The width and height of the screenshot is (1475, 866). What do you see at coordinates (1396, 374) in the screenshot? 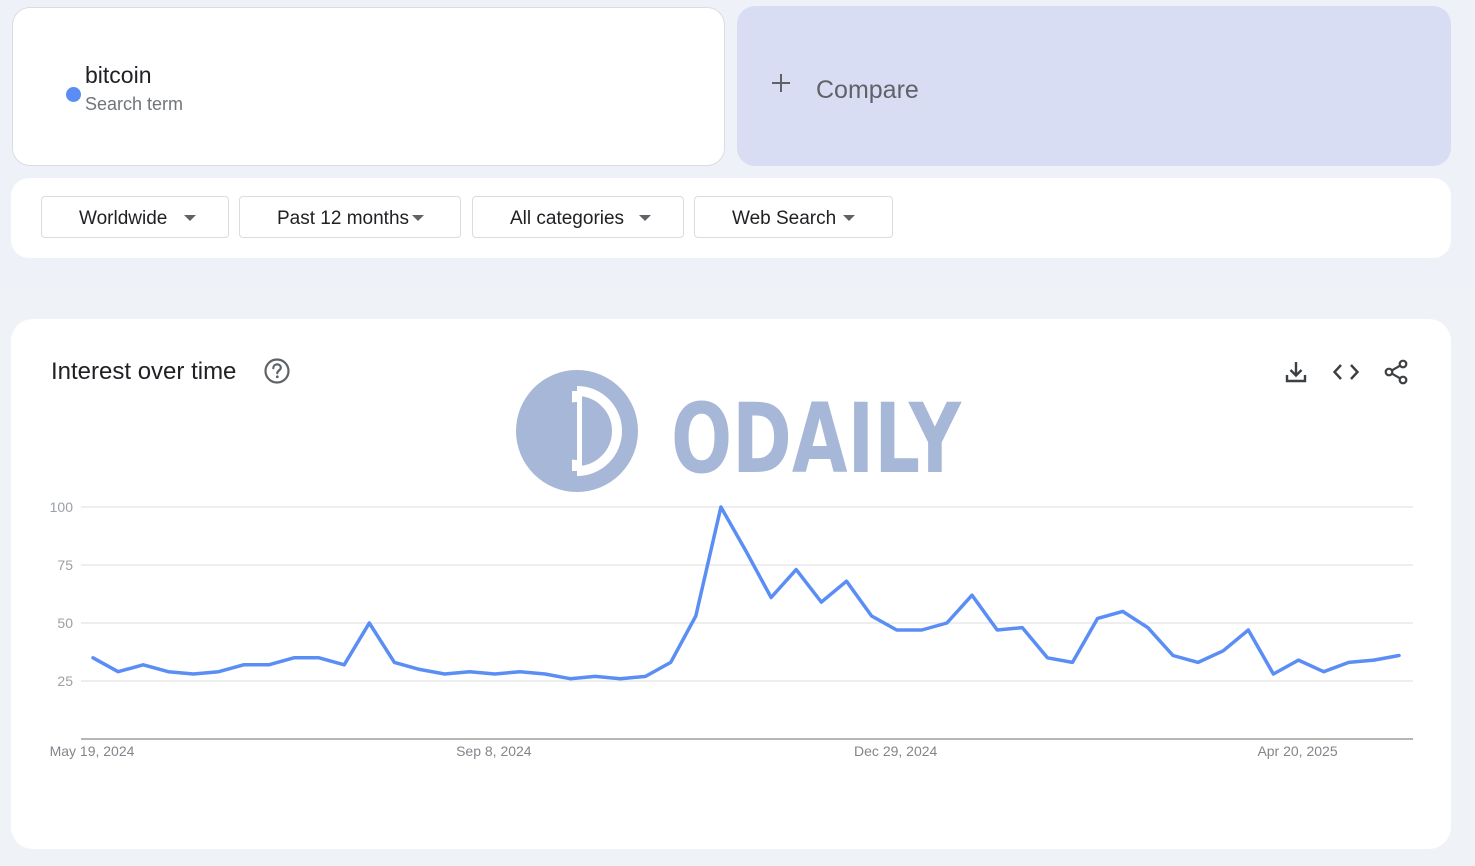
I see `share-icon` at bounding box center [1396, 374].